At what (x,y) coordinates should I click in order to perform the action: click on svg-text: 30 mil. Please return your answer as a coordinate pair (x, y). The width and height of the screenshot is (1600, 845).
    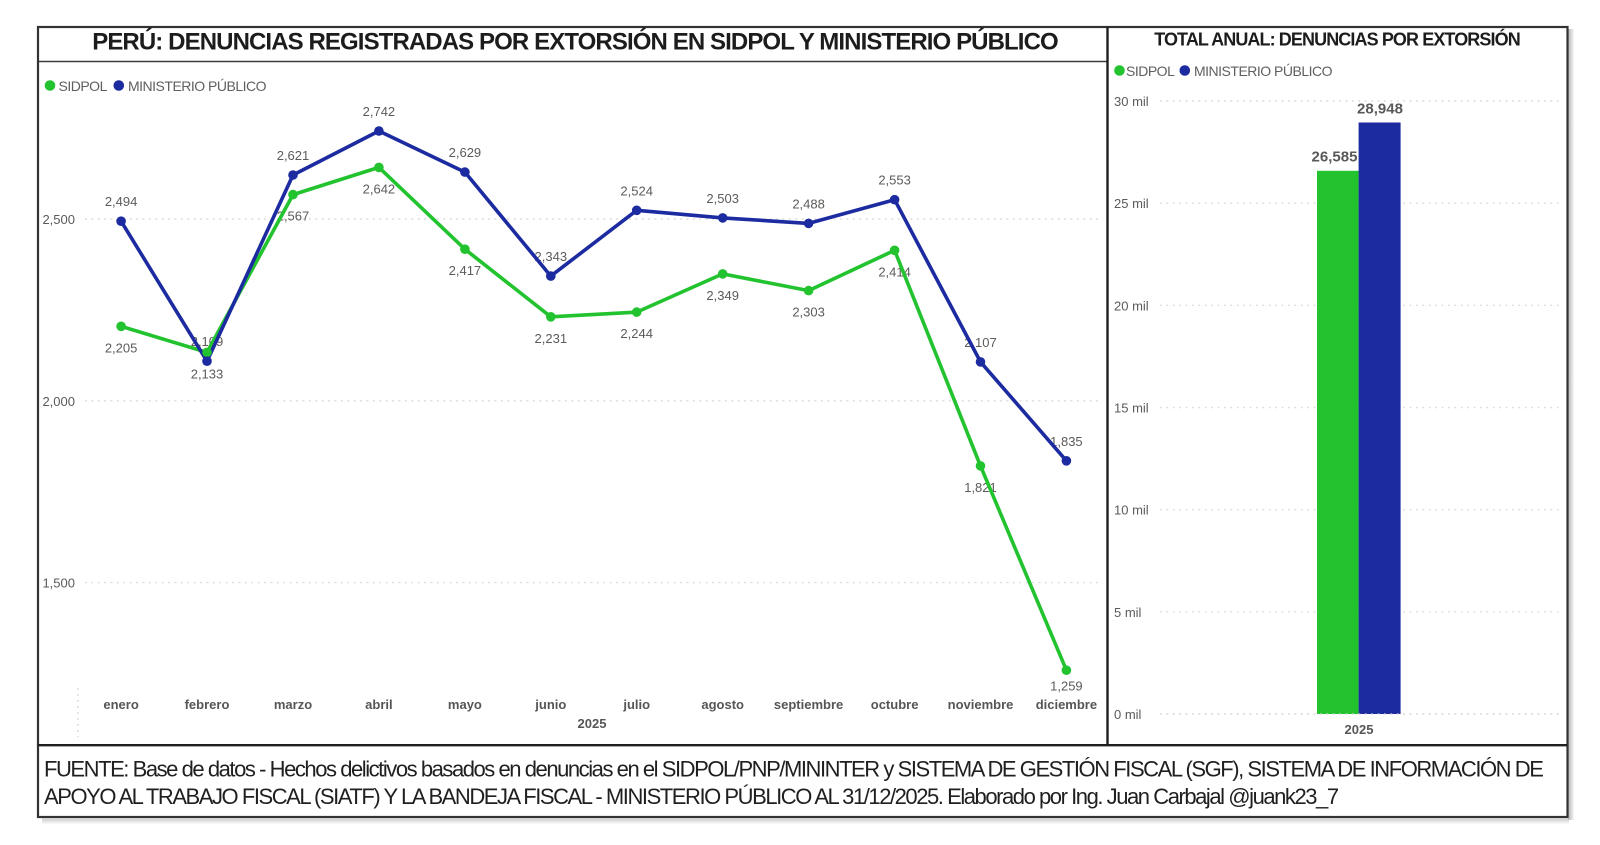
    Looking at the image, I should click on (1131, 101).